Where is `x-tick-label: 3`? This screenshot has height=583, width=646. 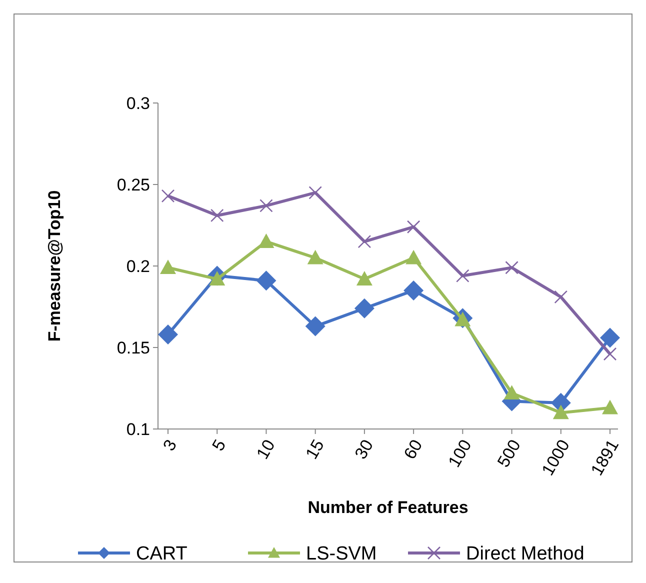
x-tick-label: 3 is located at coordinates (170, 445).